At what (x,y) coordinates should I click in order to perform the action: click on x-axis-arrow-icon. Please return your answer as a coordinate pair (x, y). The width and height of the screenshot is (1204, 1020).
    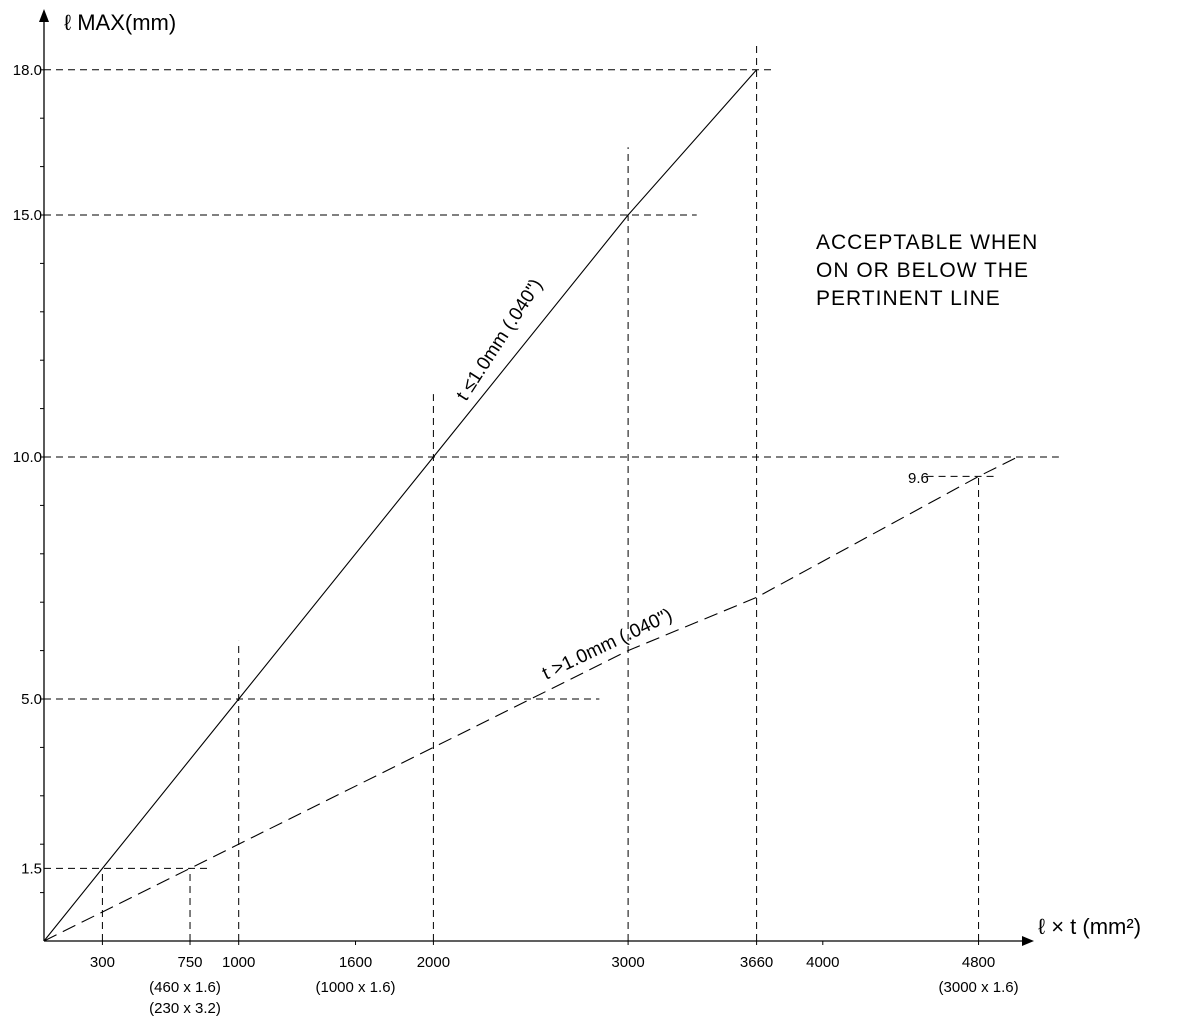
    Looking at the image, I should click on (1028, 941).